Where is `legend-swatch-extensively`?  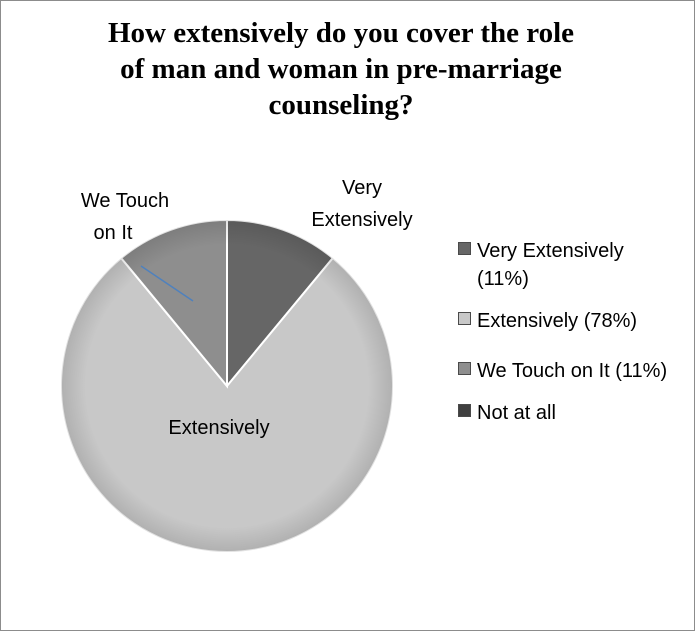 legend-swatch-extensively is located at coordinates (464, 318).